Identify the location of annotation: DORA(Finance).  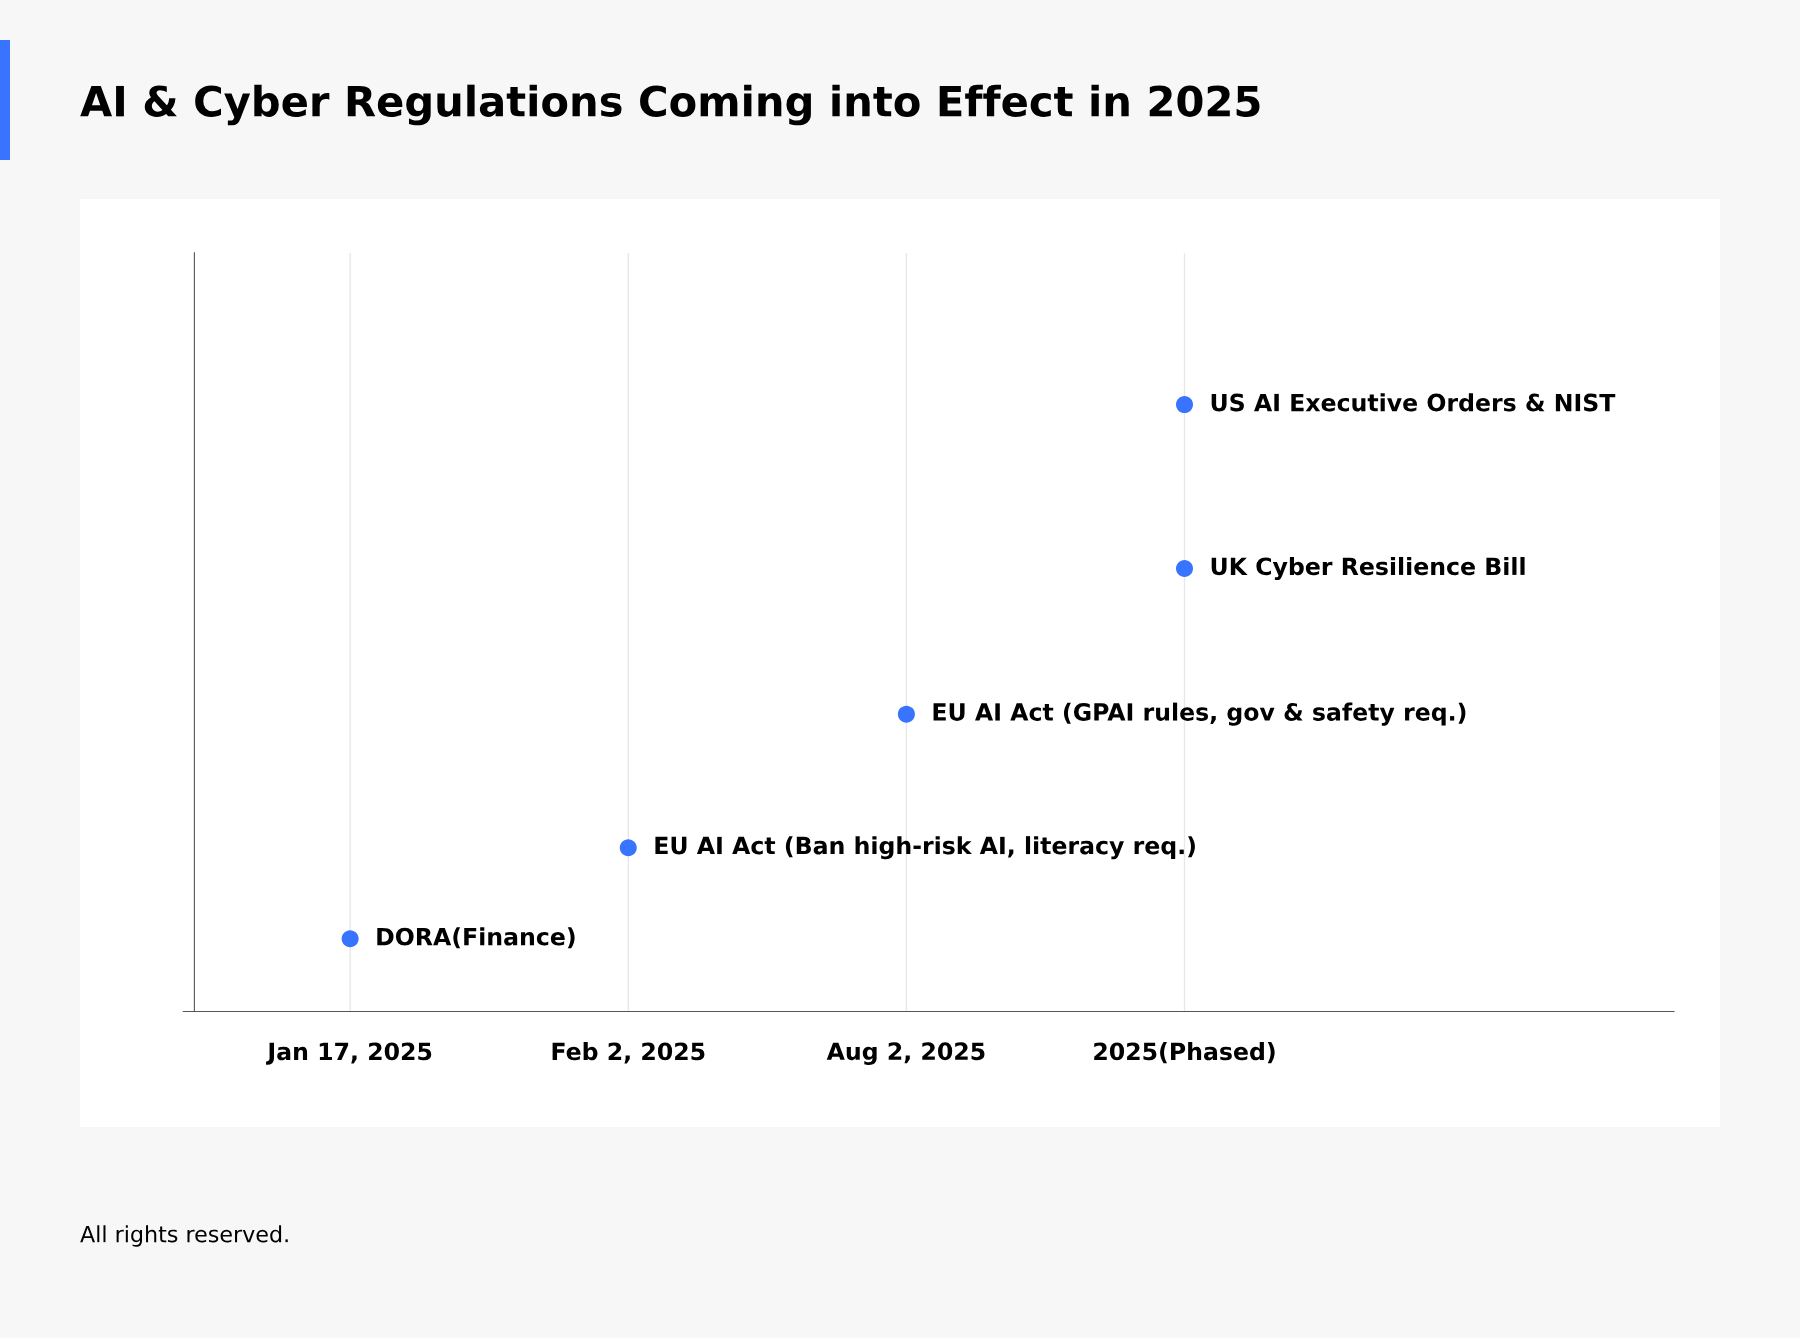
(476, 938).